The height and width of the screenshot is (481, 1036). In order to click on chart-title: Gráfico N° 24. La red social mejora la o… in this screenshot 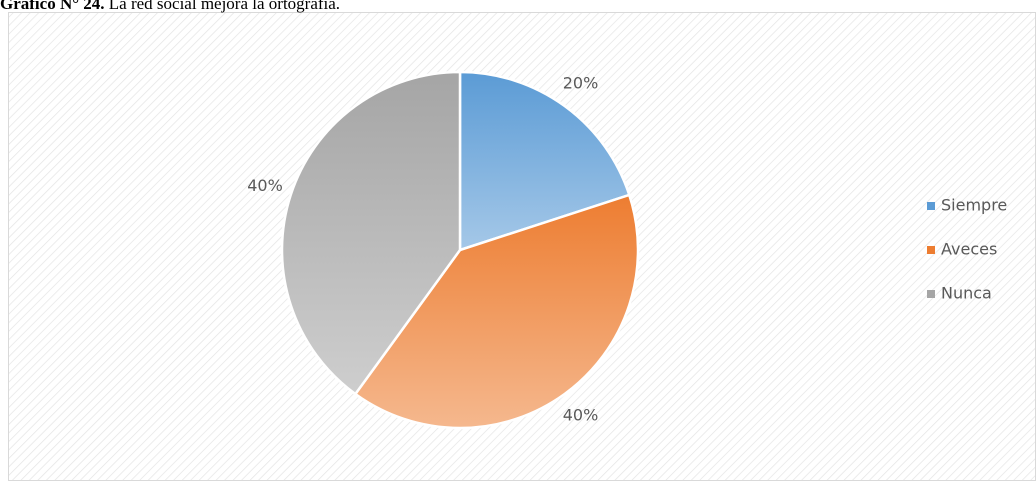, I will do `click(170, 6)`.